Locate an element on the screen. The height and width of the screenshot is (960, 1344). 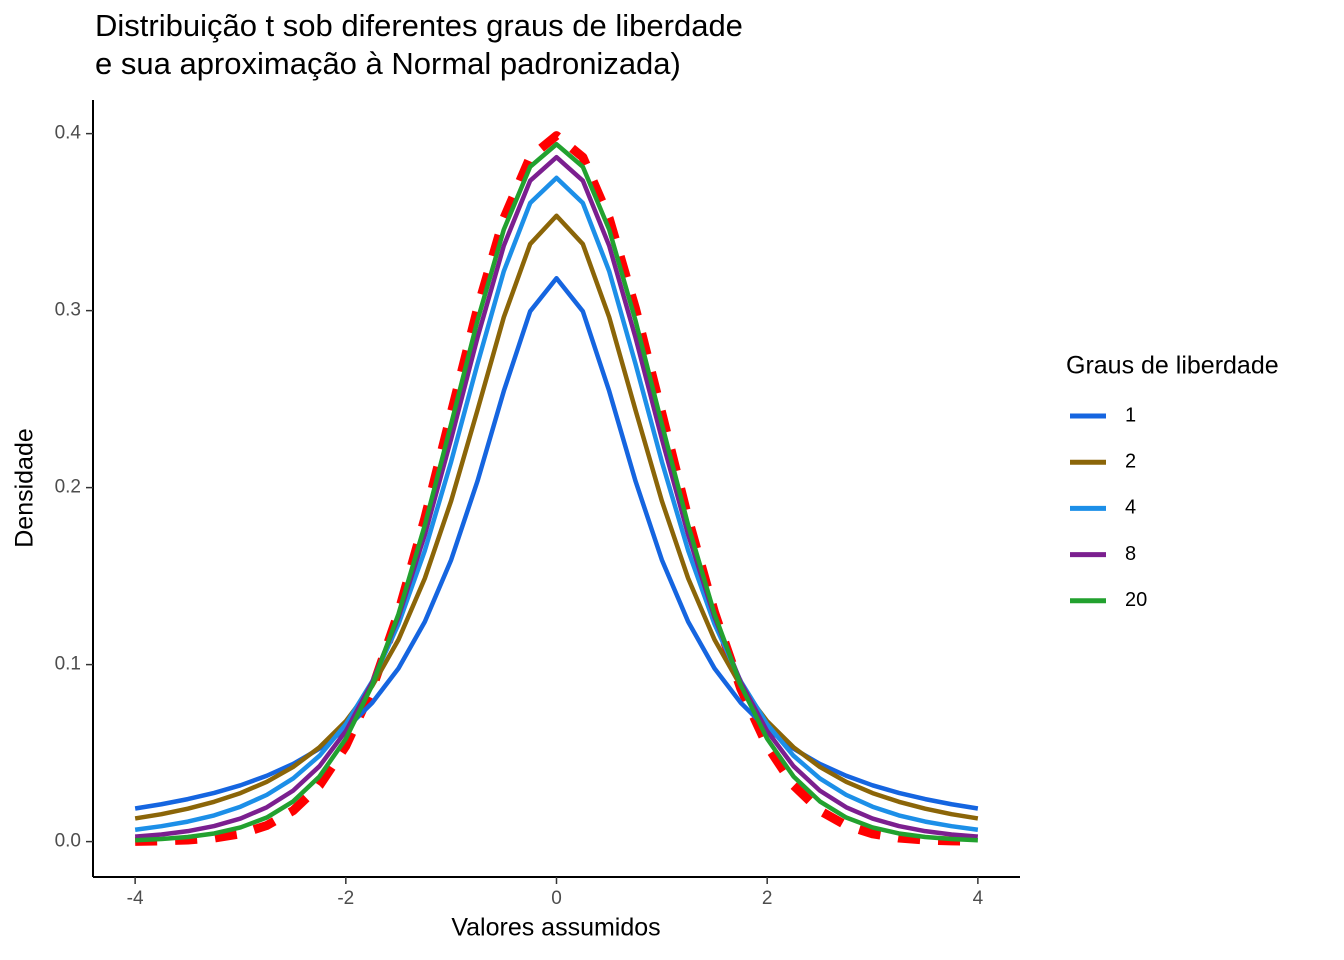
legend-label: 20 is located at coordinates (1136, 600).